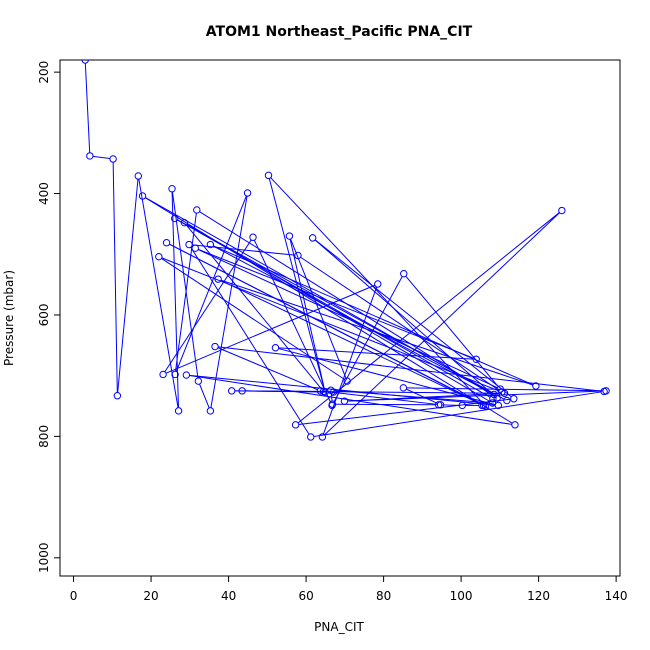 The image size is (650, 650). What do you see at coordinates (461, 596) in the screenshot?
I see `x-tick-label: 100` at bounding box center [461, 596].